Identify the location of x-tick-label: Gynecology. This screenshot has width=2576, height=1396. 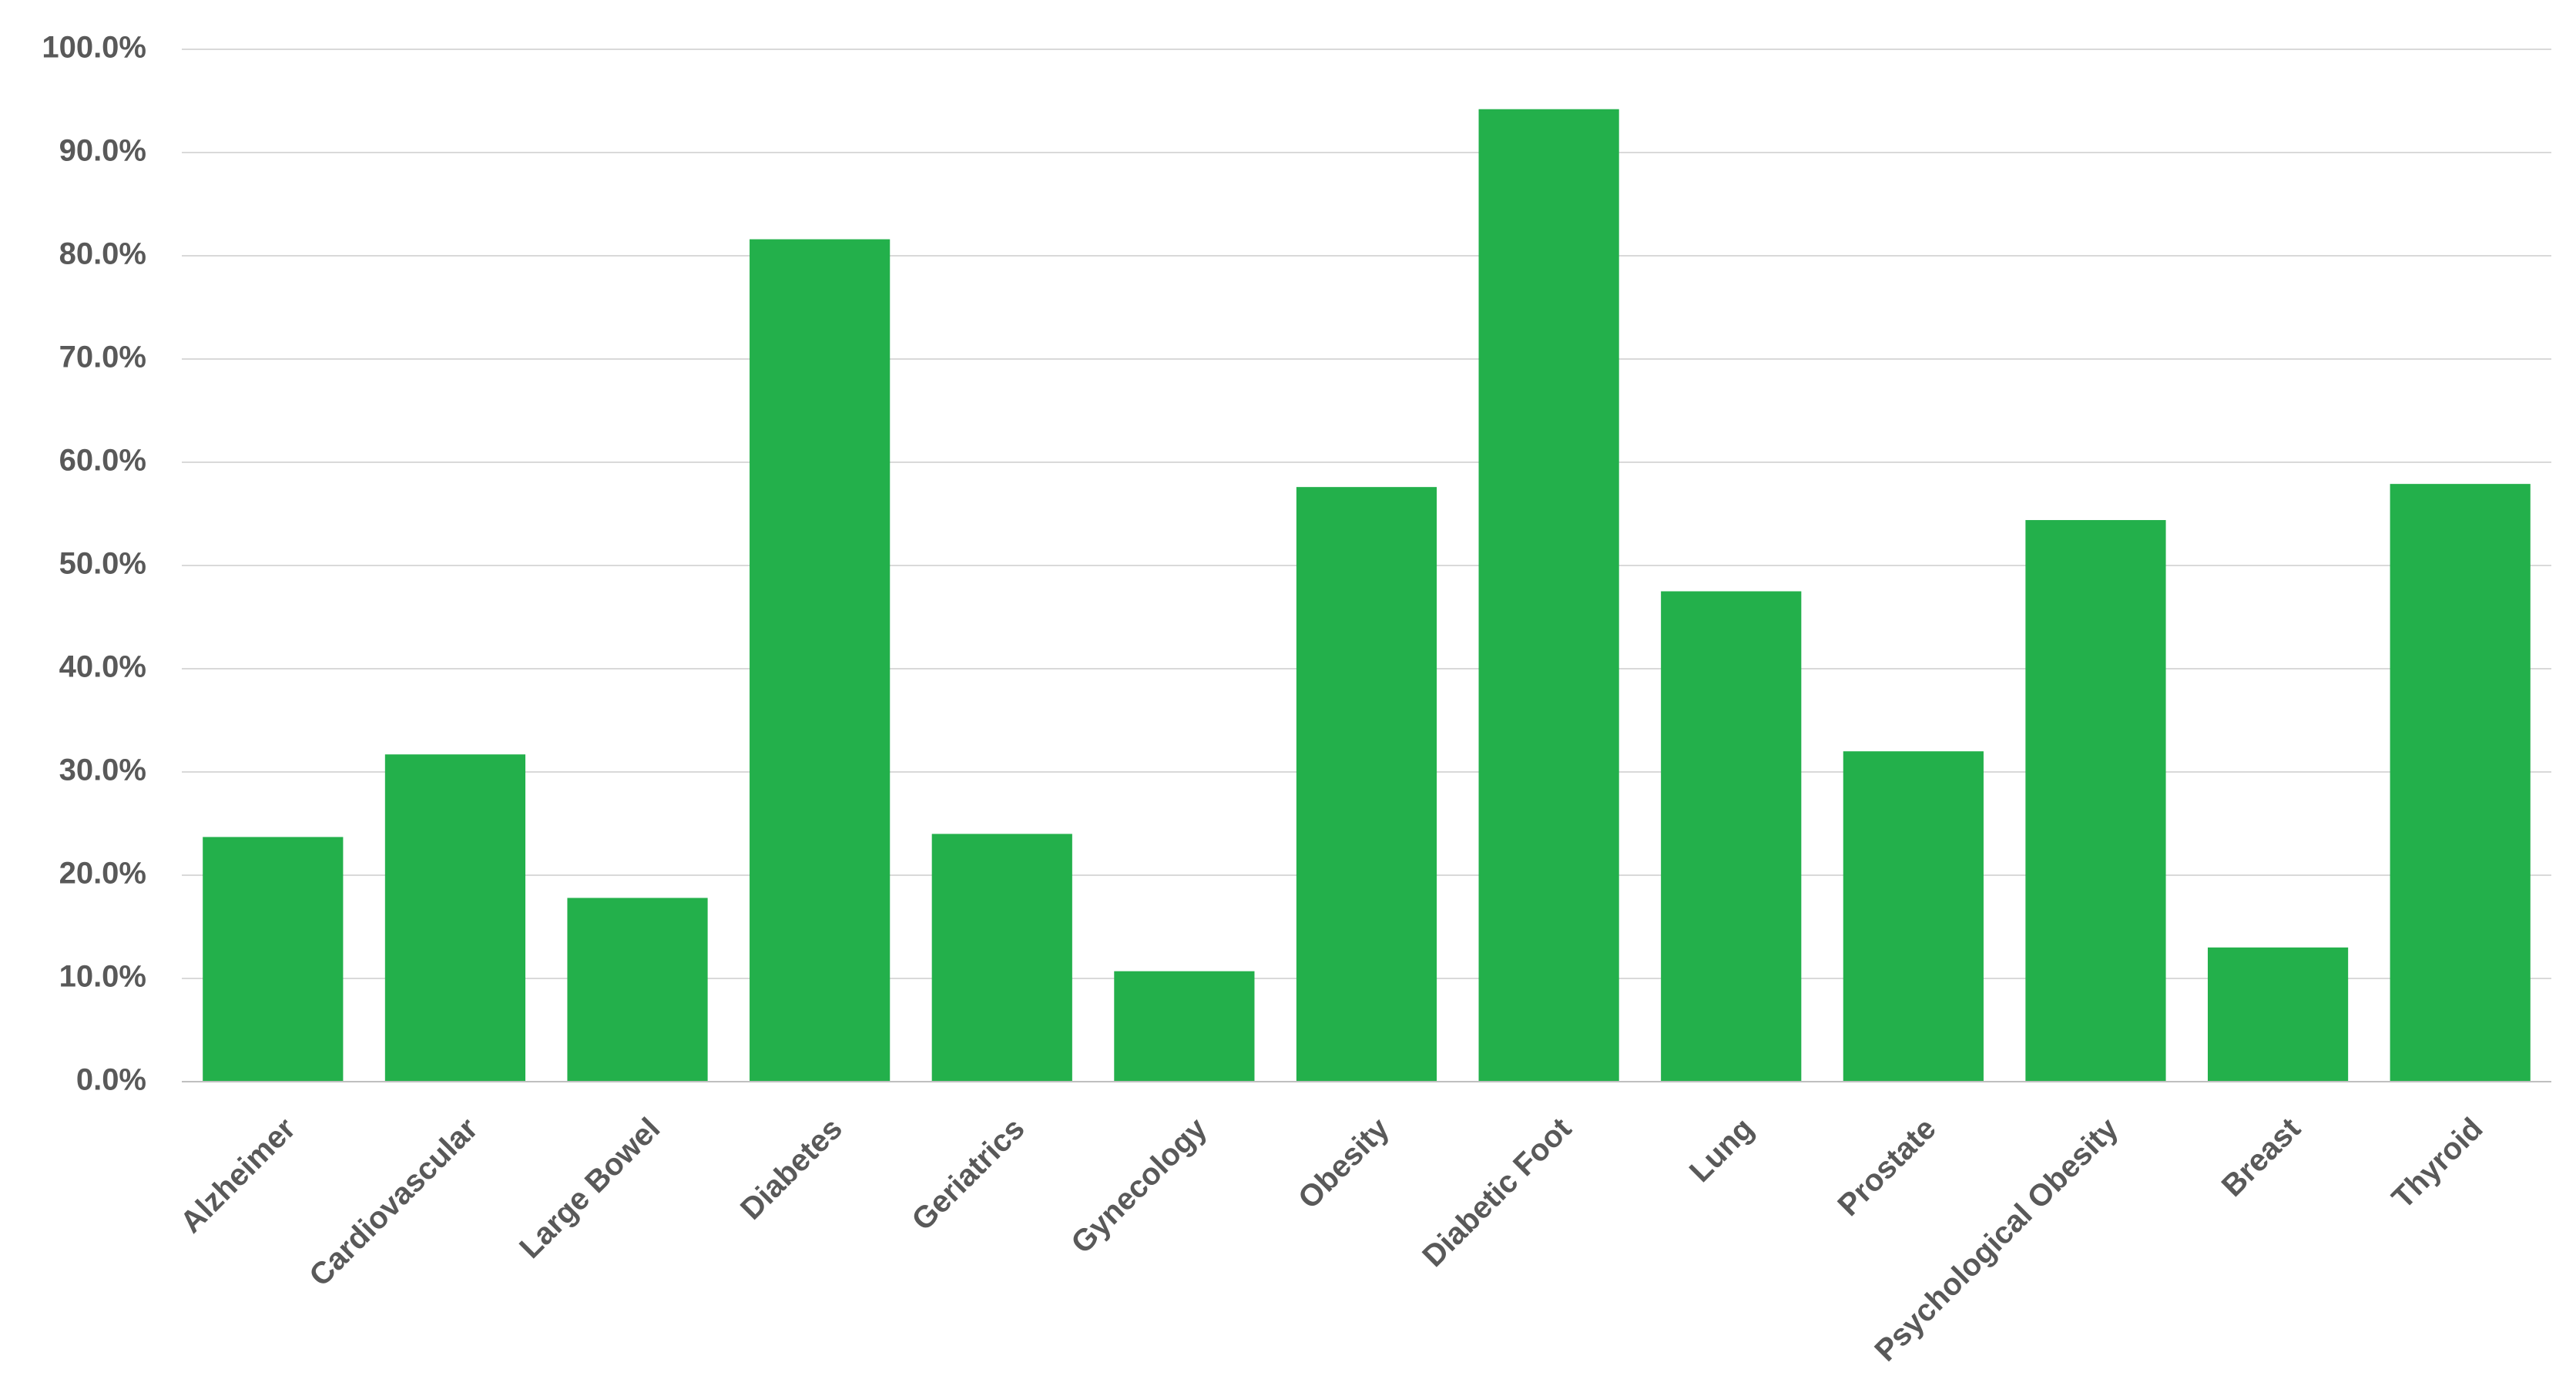
(1139, 1185).